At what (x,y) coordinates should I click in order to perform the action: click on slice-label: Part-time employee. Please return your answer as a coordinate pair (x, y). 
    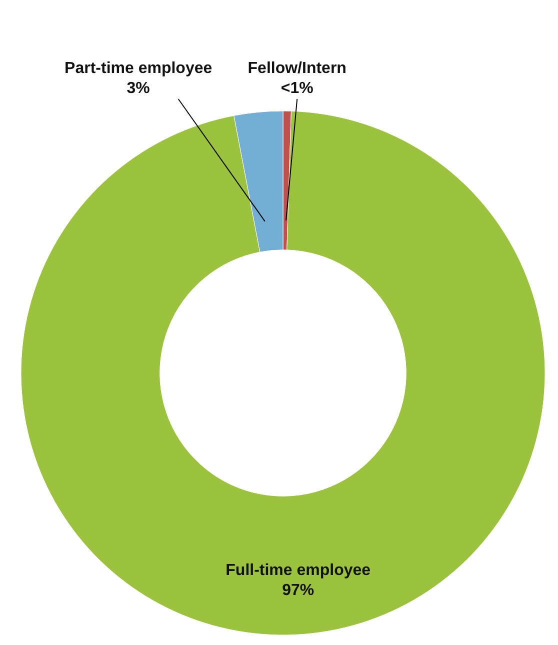
    Looking at the image, I should click on (138, 68).